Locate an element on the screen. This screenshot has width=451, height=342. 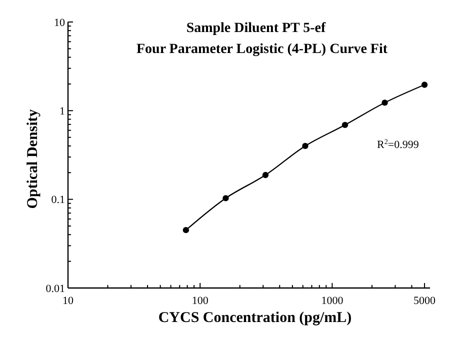
y-tick-label: 0.1 is located at coordinates (58, 200).